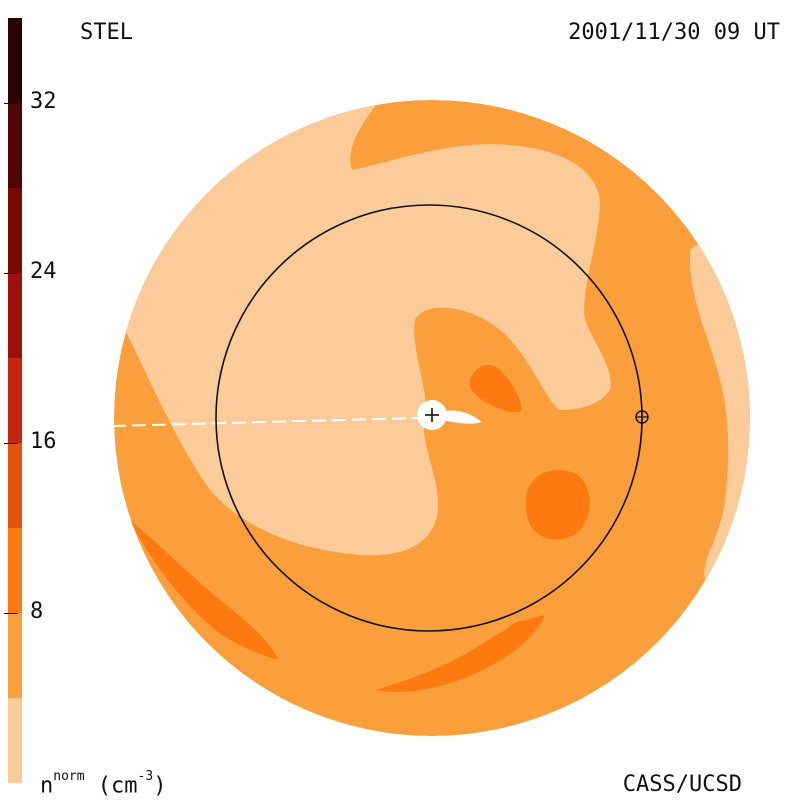 The height and width of the screenshot is (800, 800). I want to click on instrument-label: STEL, so click(106, 32).